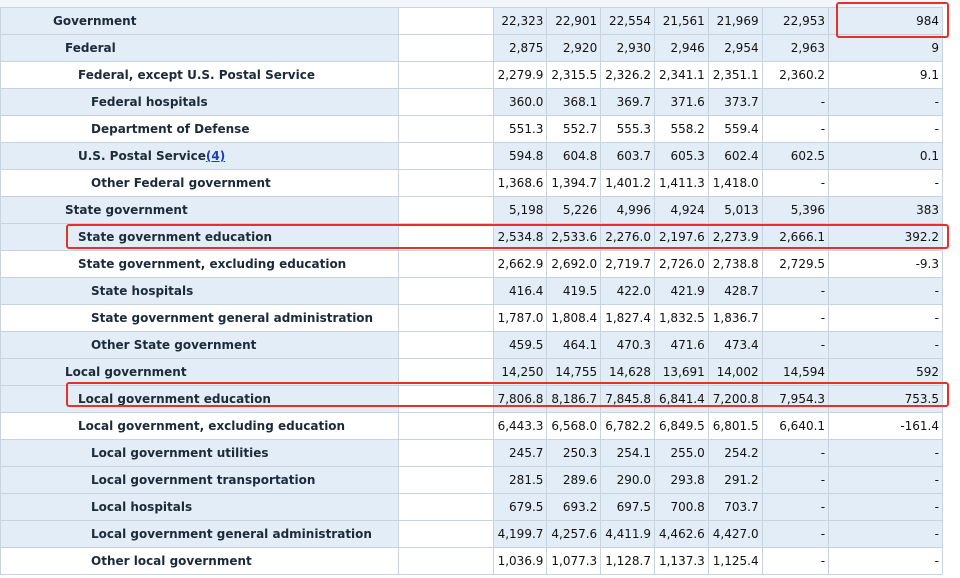 Image resolution: width=960 pixels, height=578 pixels. What do you see at coordinates (520, 156) in the screenshot?
I see `value-cell: 594.8` at bounding box center [520, 156].